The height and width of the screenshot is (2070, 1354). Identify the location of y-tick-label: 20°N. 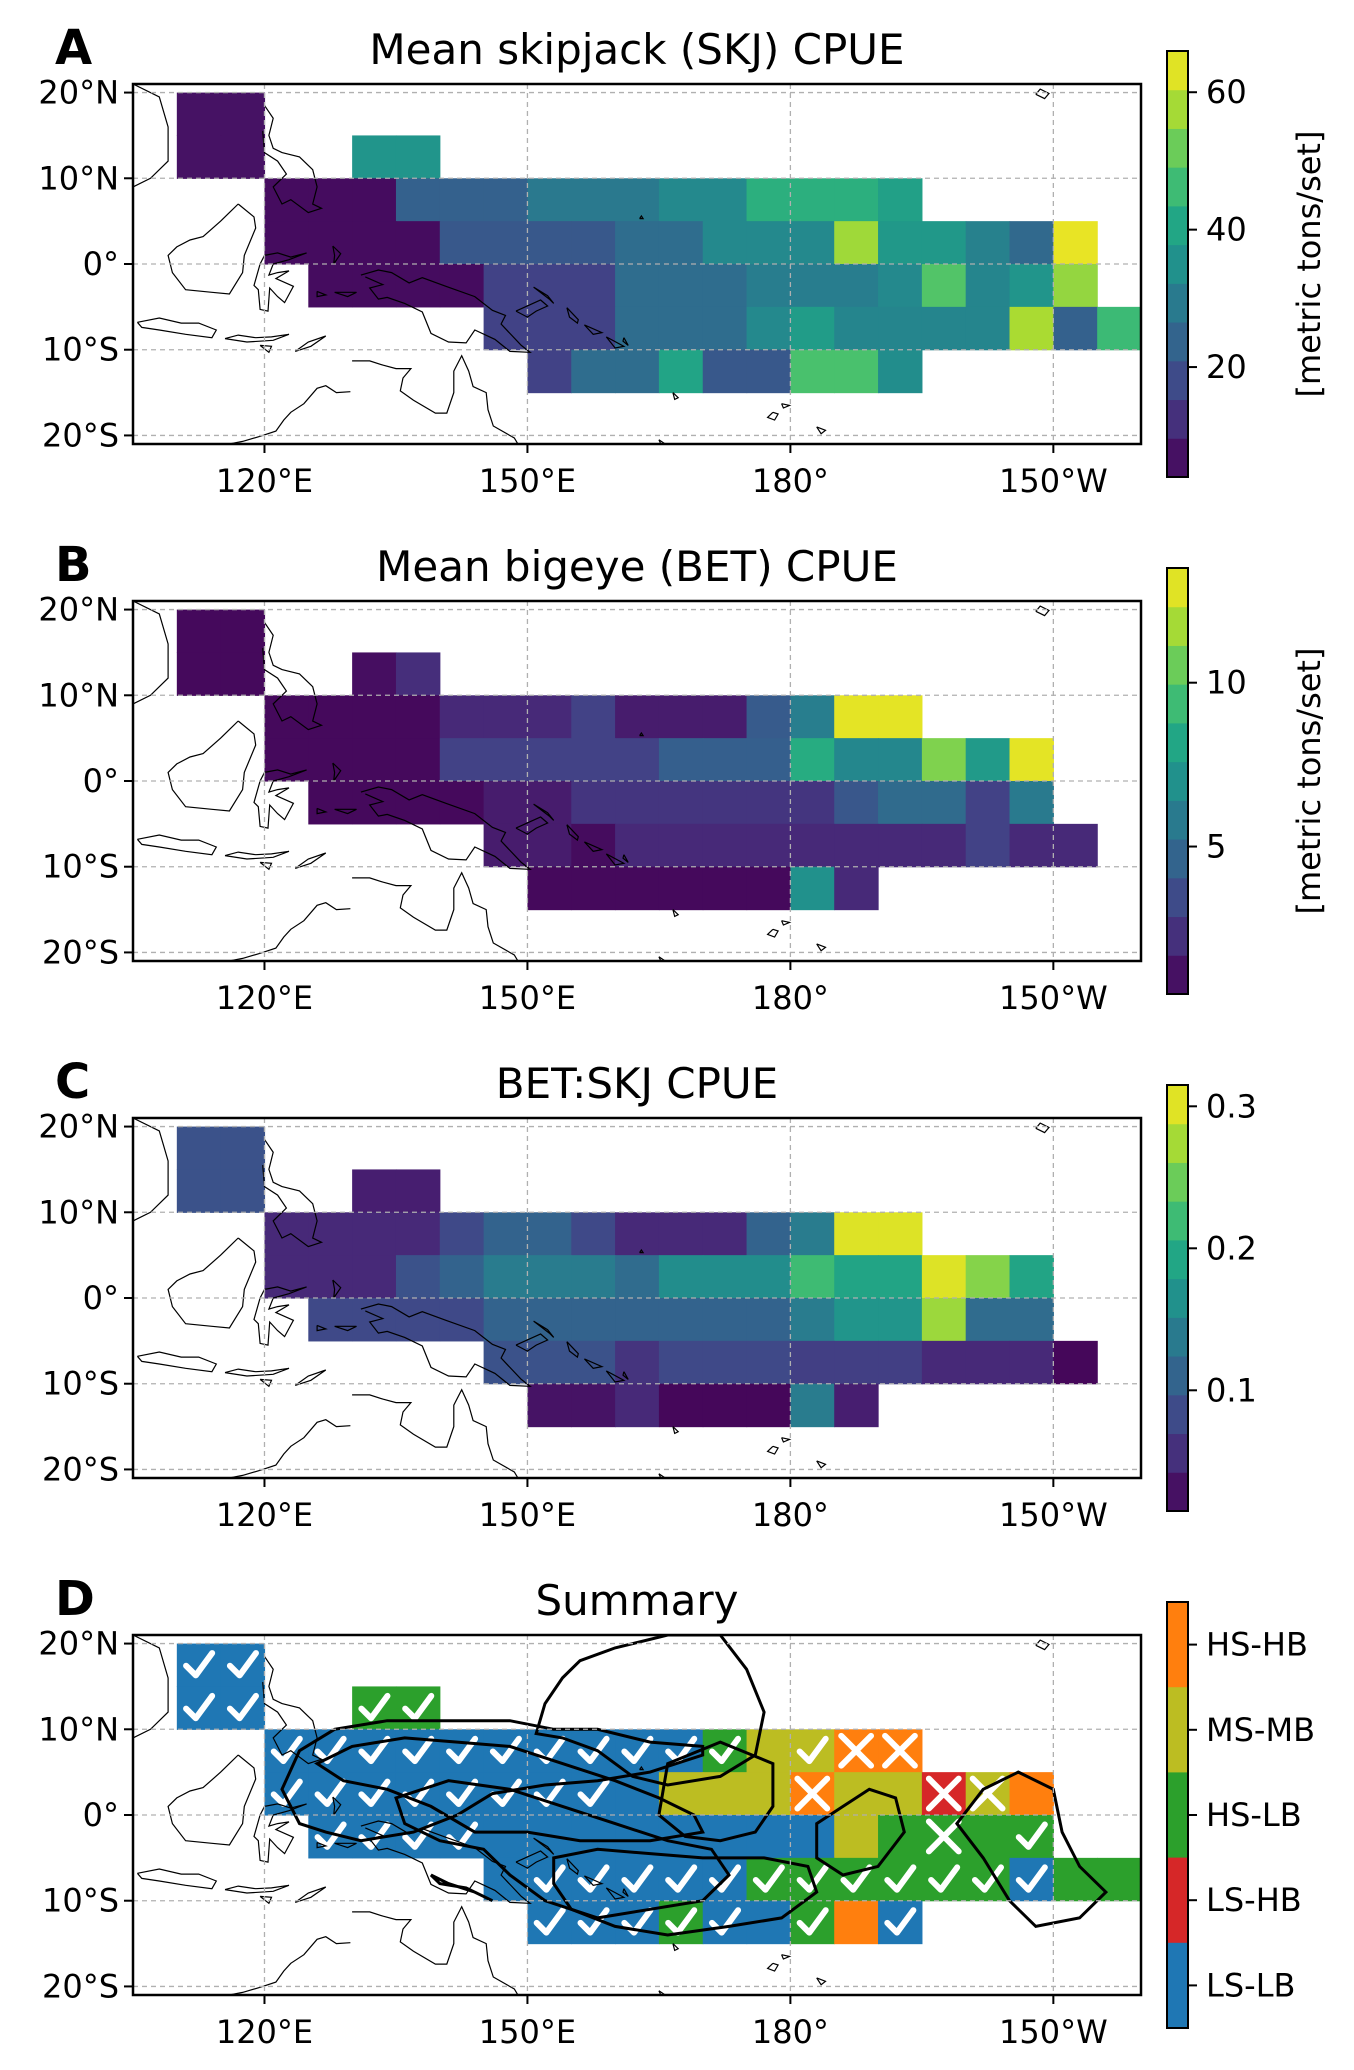
(78, 1127).